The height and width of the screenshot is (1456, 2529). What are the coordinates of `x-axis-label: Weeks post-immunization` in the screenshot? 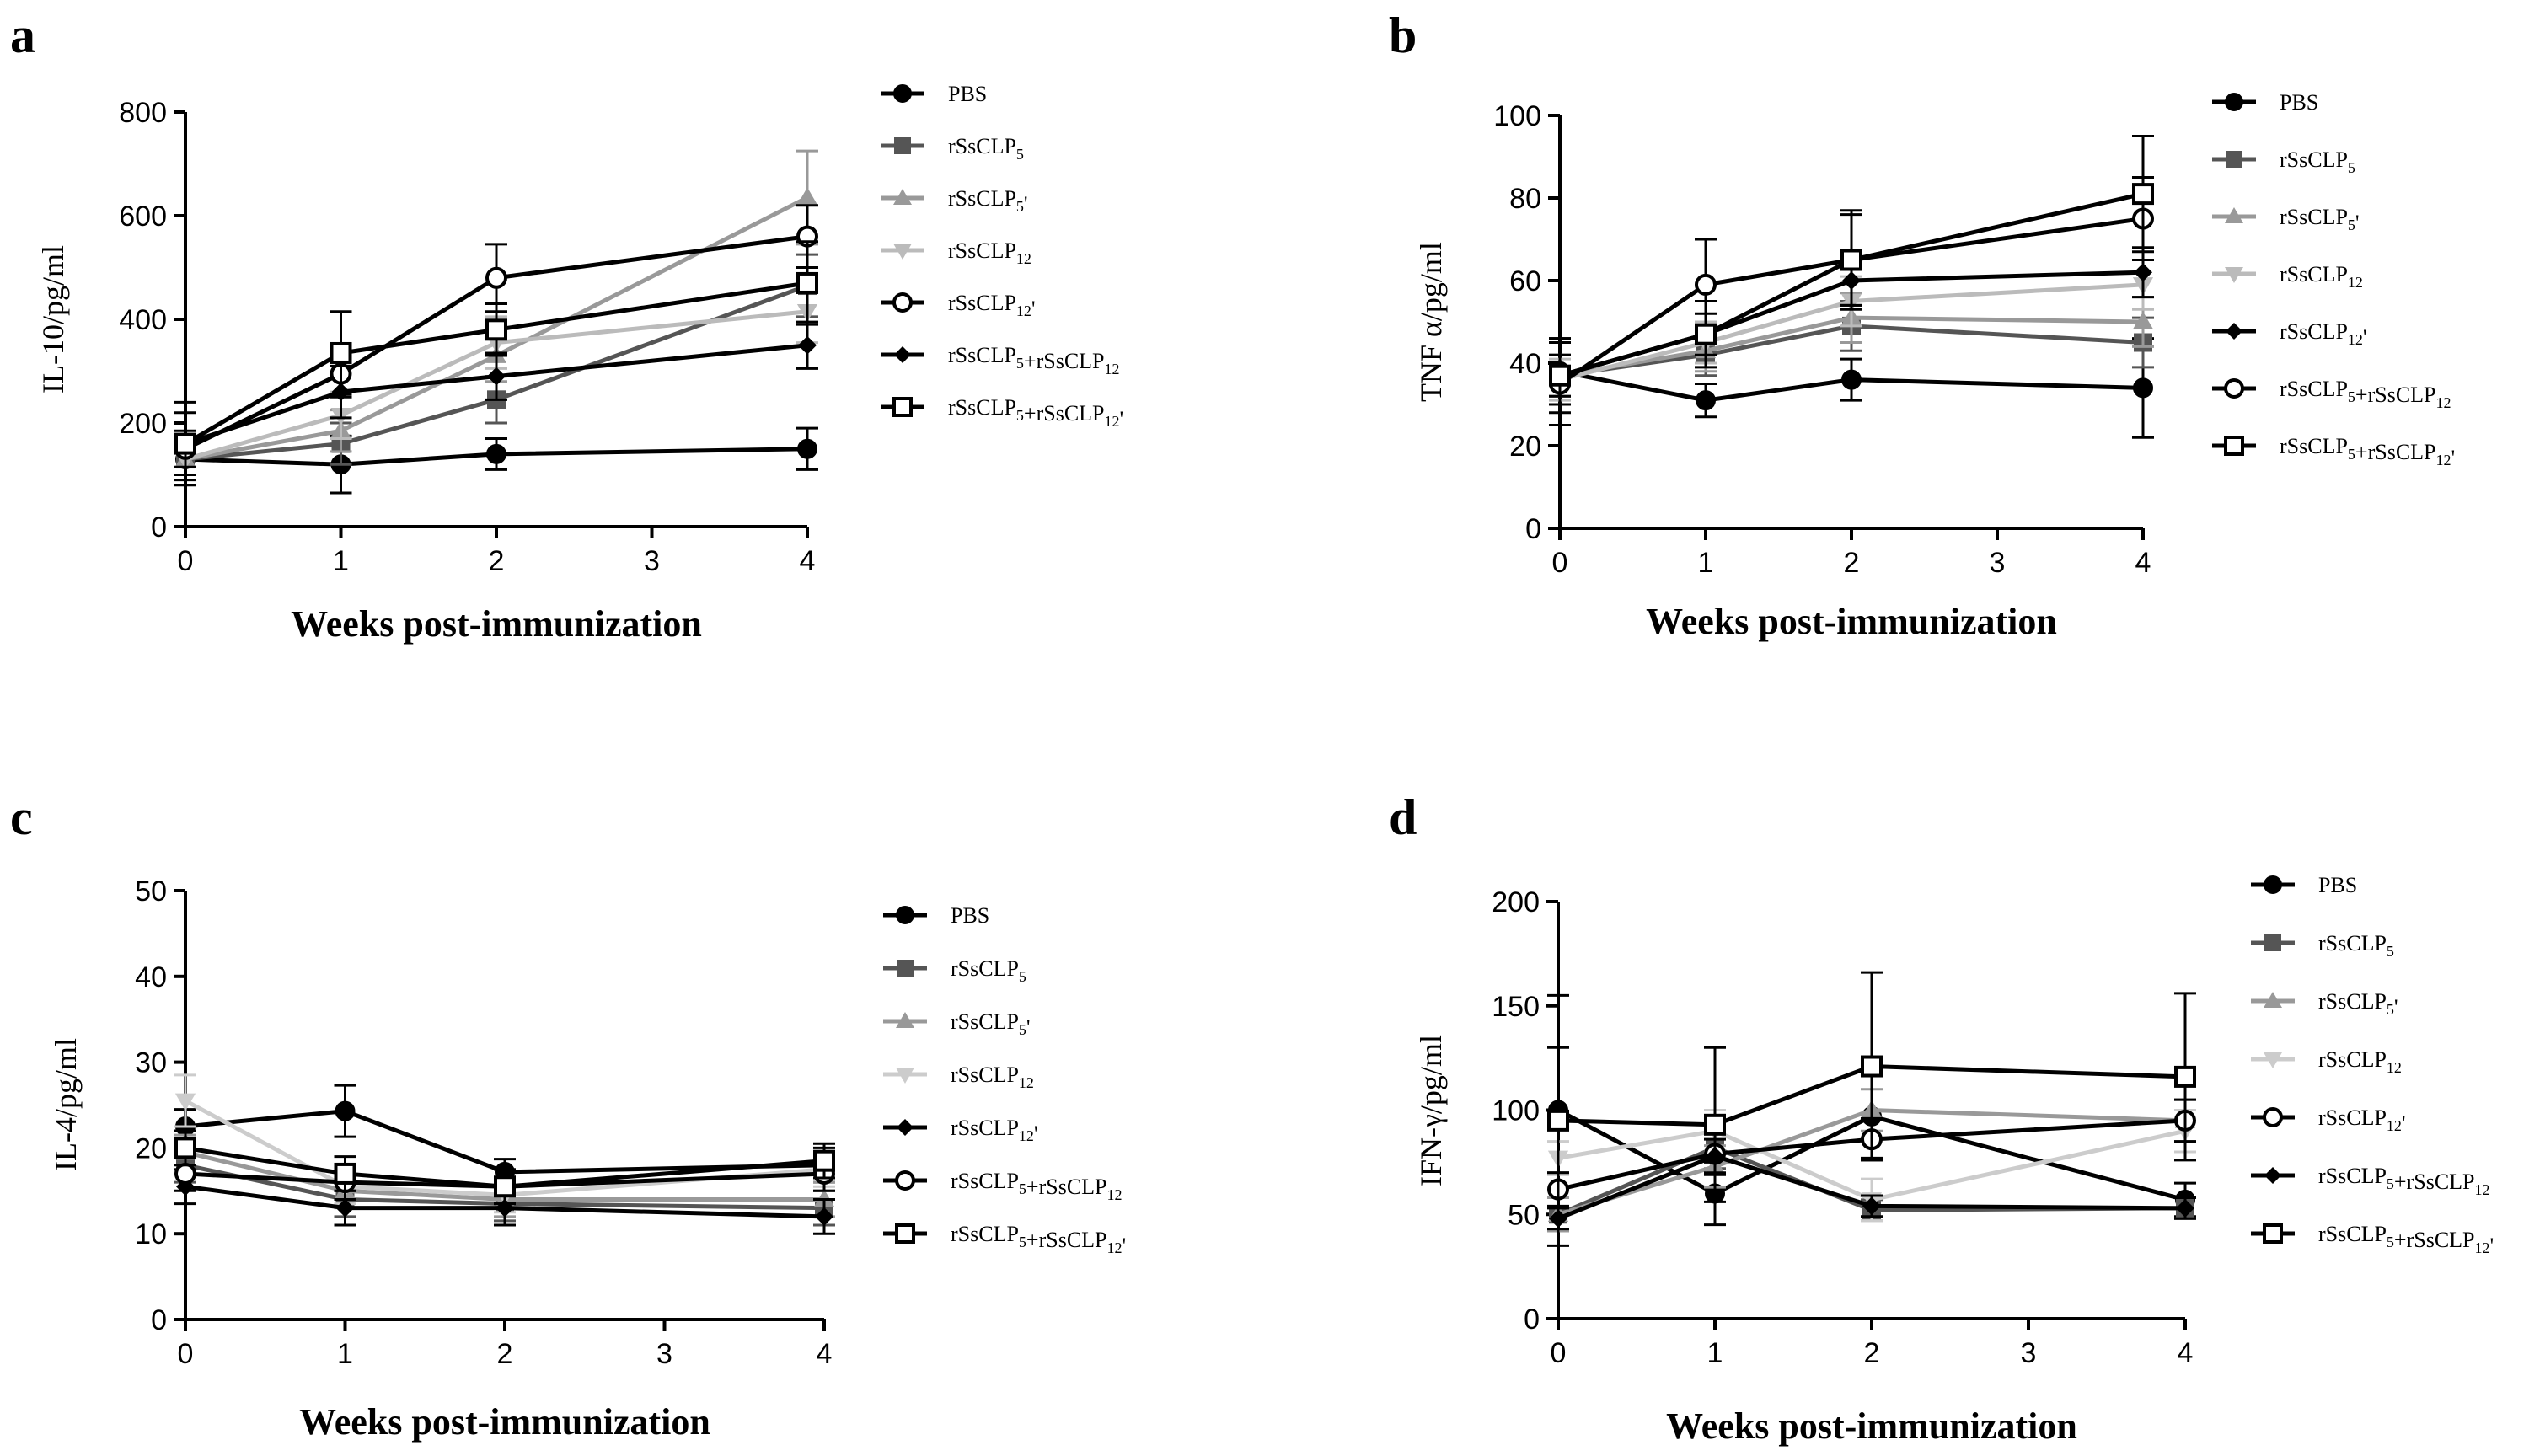 It's located at (504, 1422).